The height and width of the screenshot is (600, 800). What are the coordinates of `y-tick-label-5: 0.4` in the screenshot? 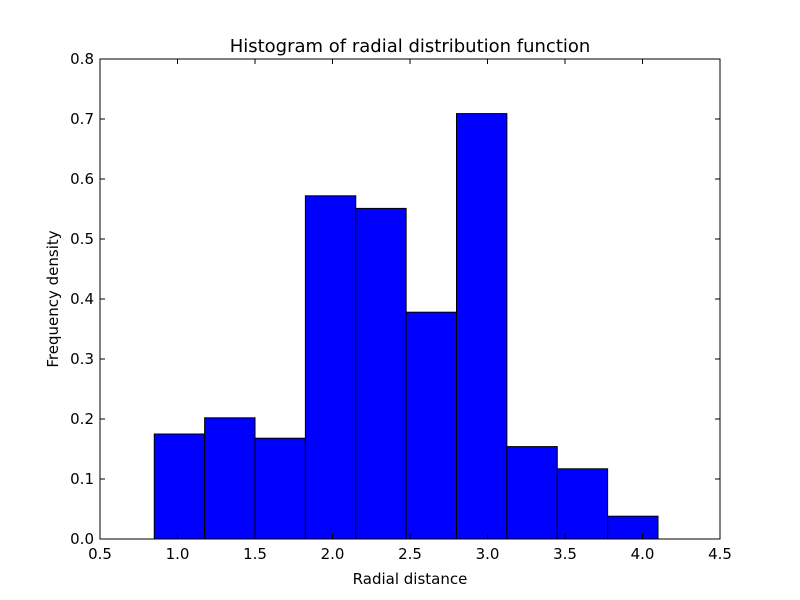 It's located at (82, 299).